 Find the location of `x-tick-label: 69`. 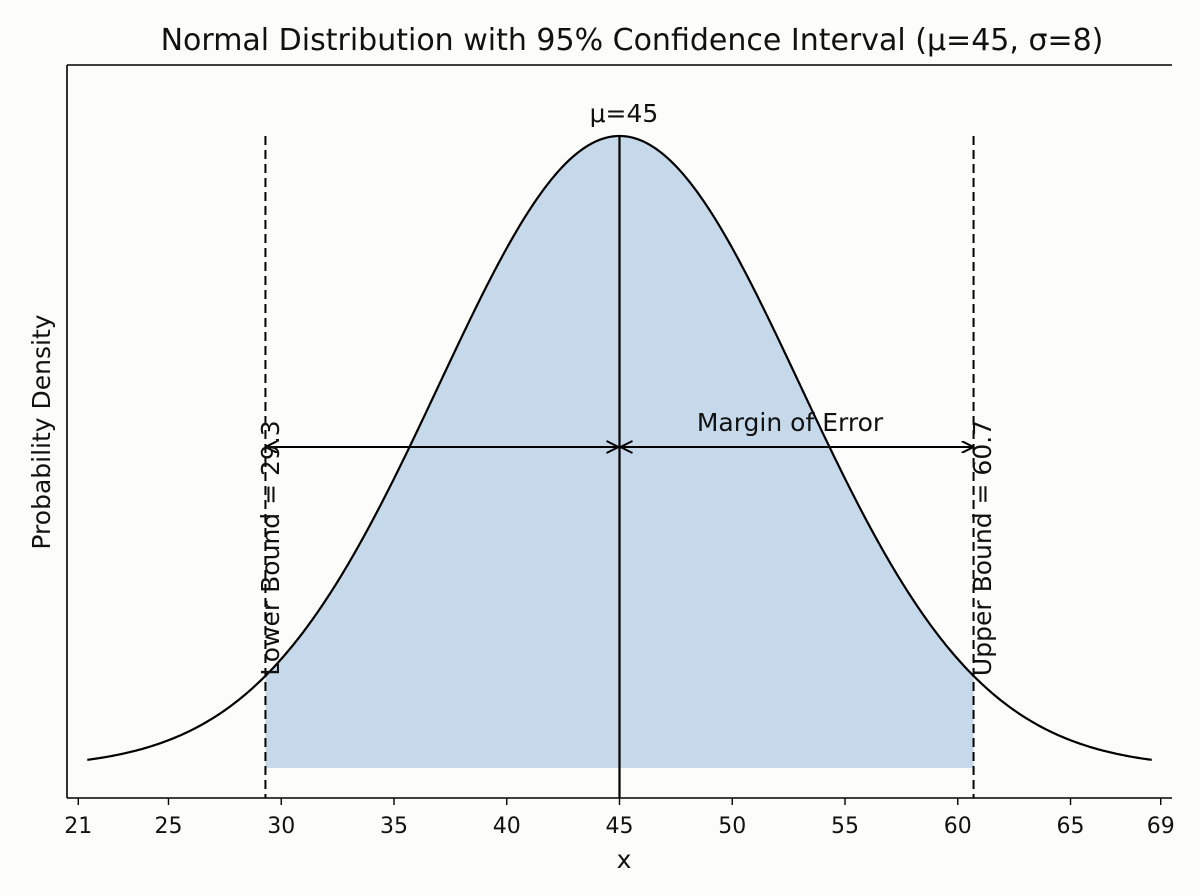

x-tick-label: 69 is located at coordinates (1161, 826).